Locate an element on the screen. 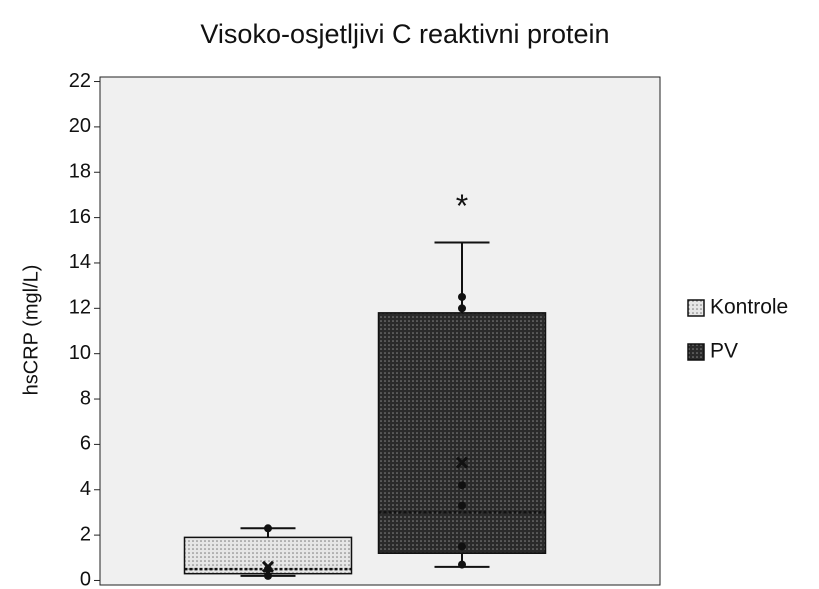  box is located at coordinates (462, 433).